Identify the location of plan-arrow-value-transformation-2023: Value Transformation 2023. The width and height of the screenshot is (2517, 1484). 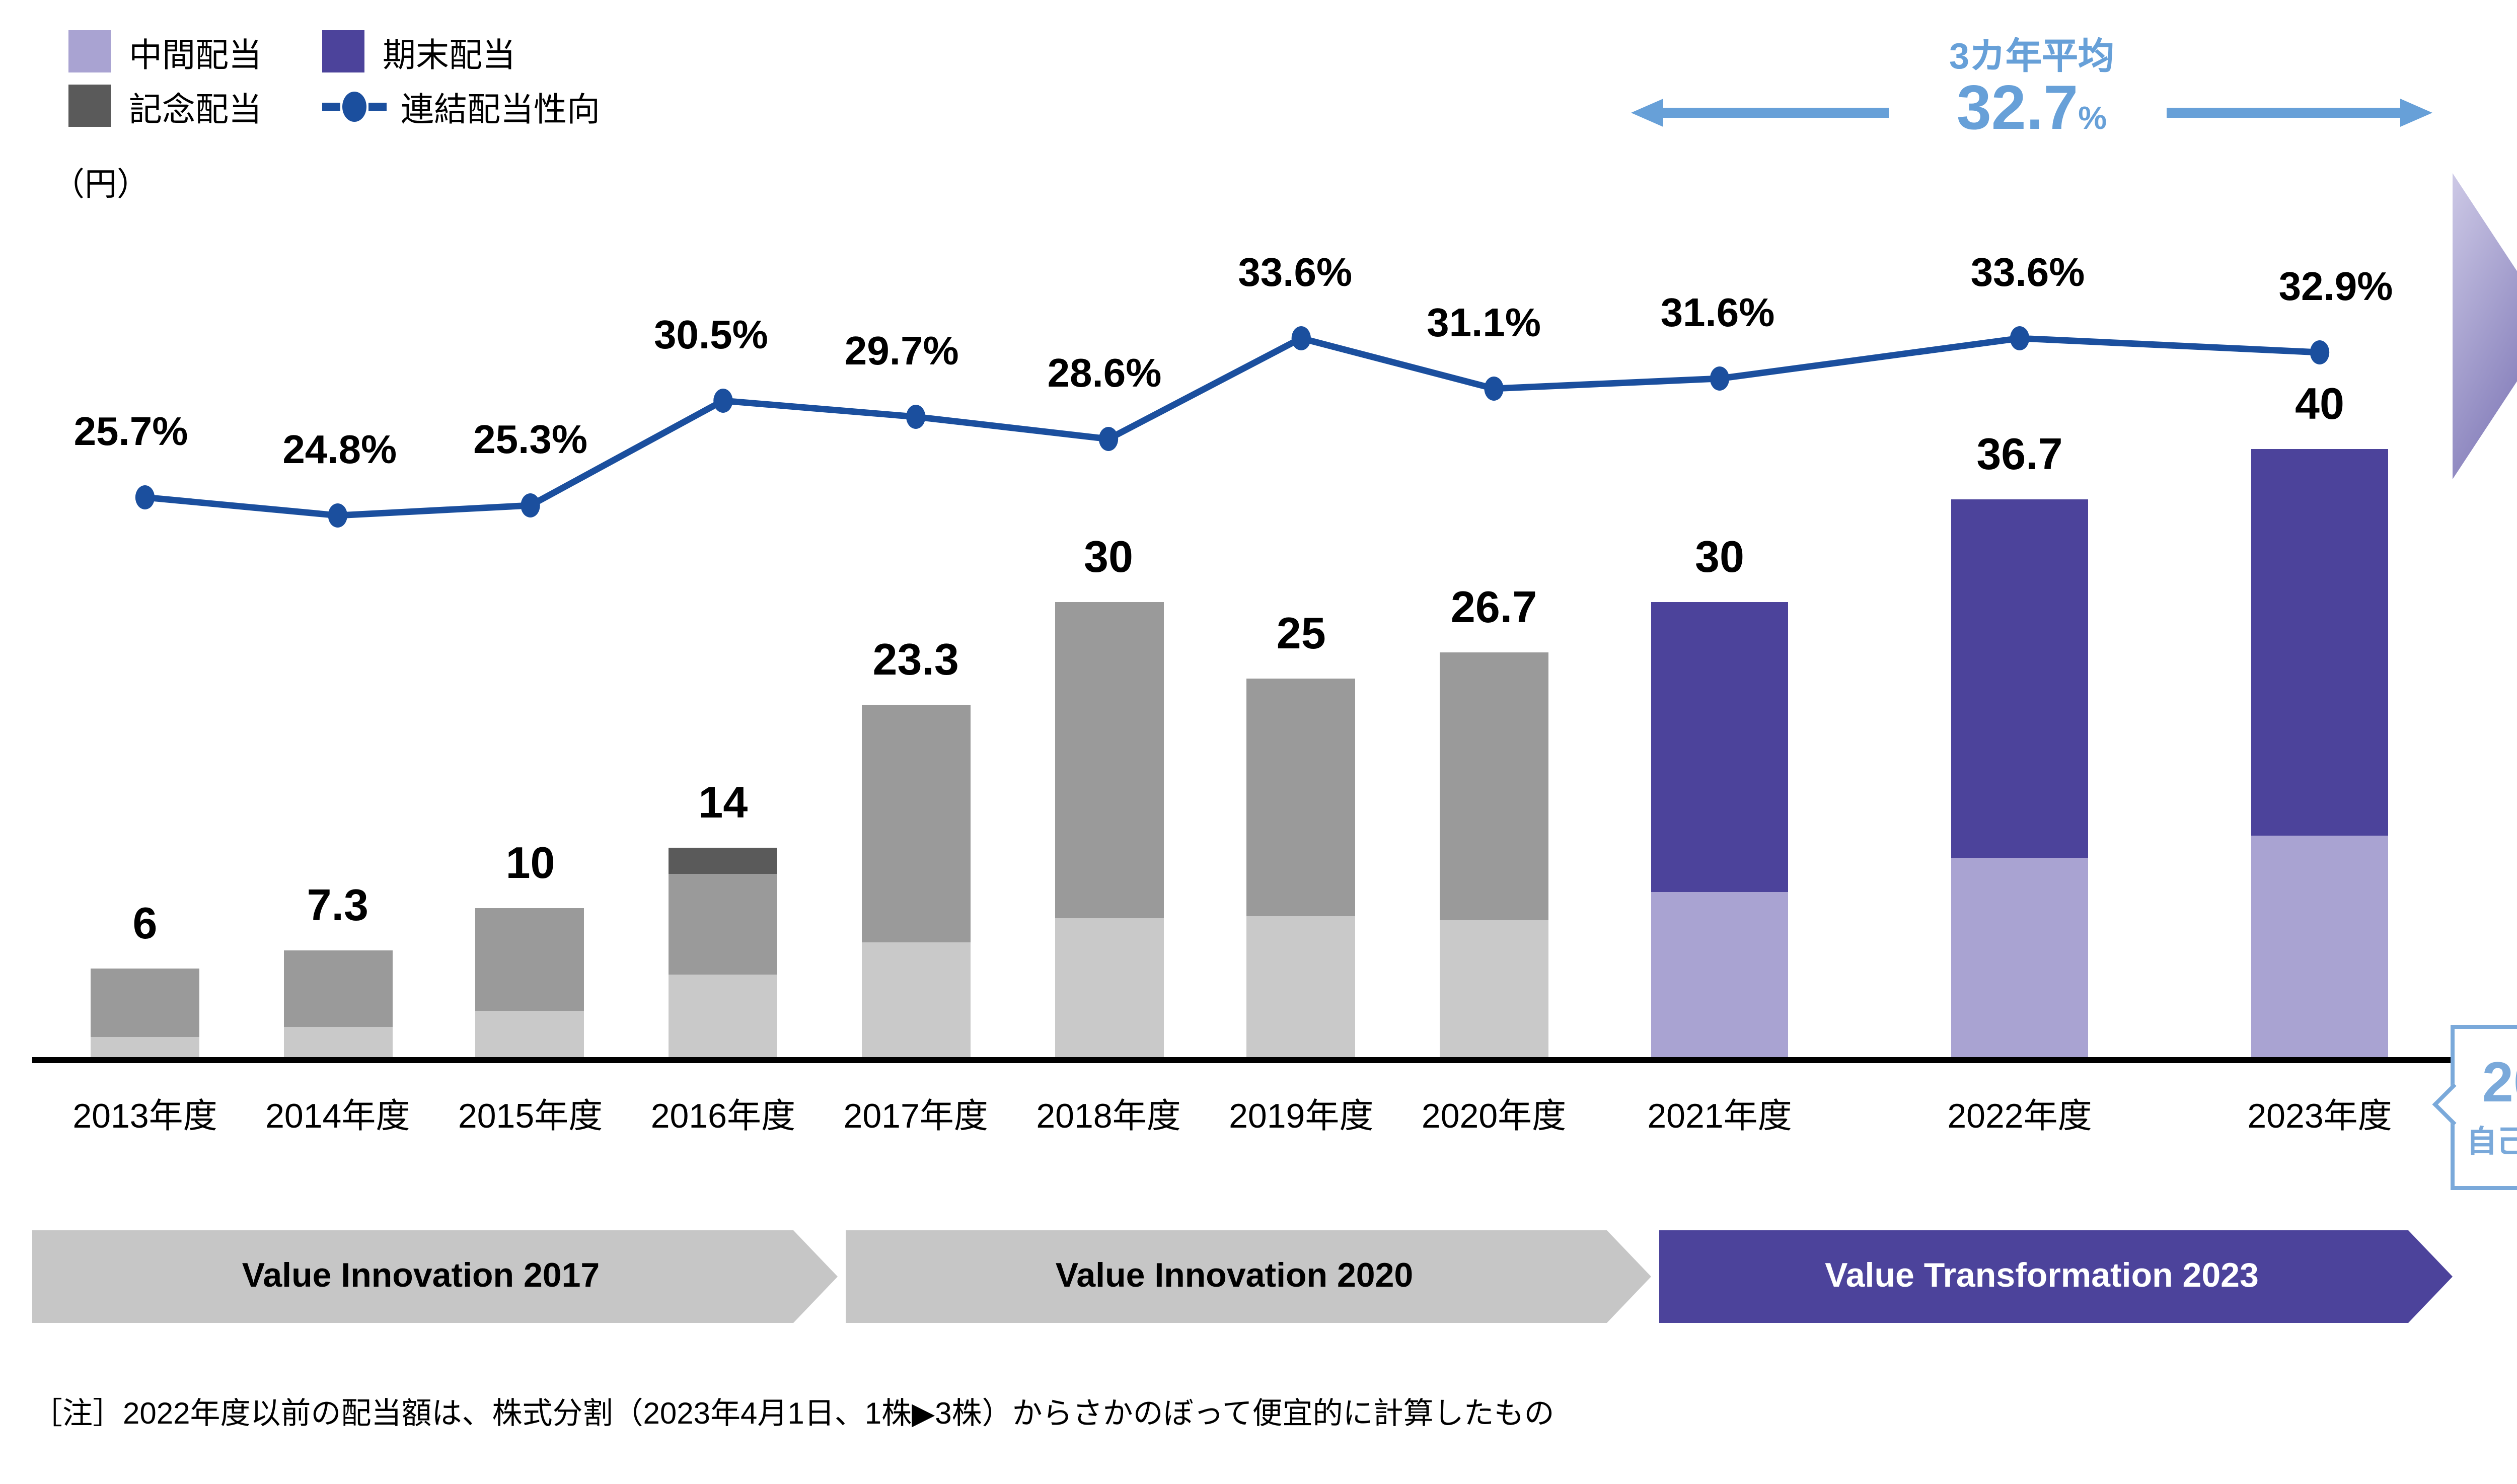
(2056, 1277).